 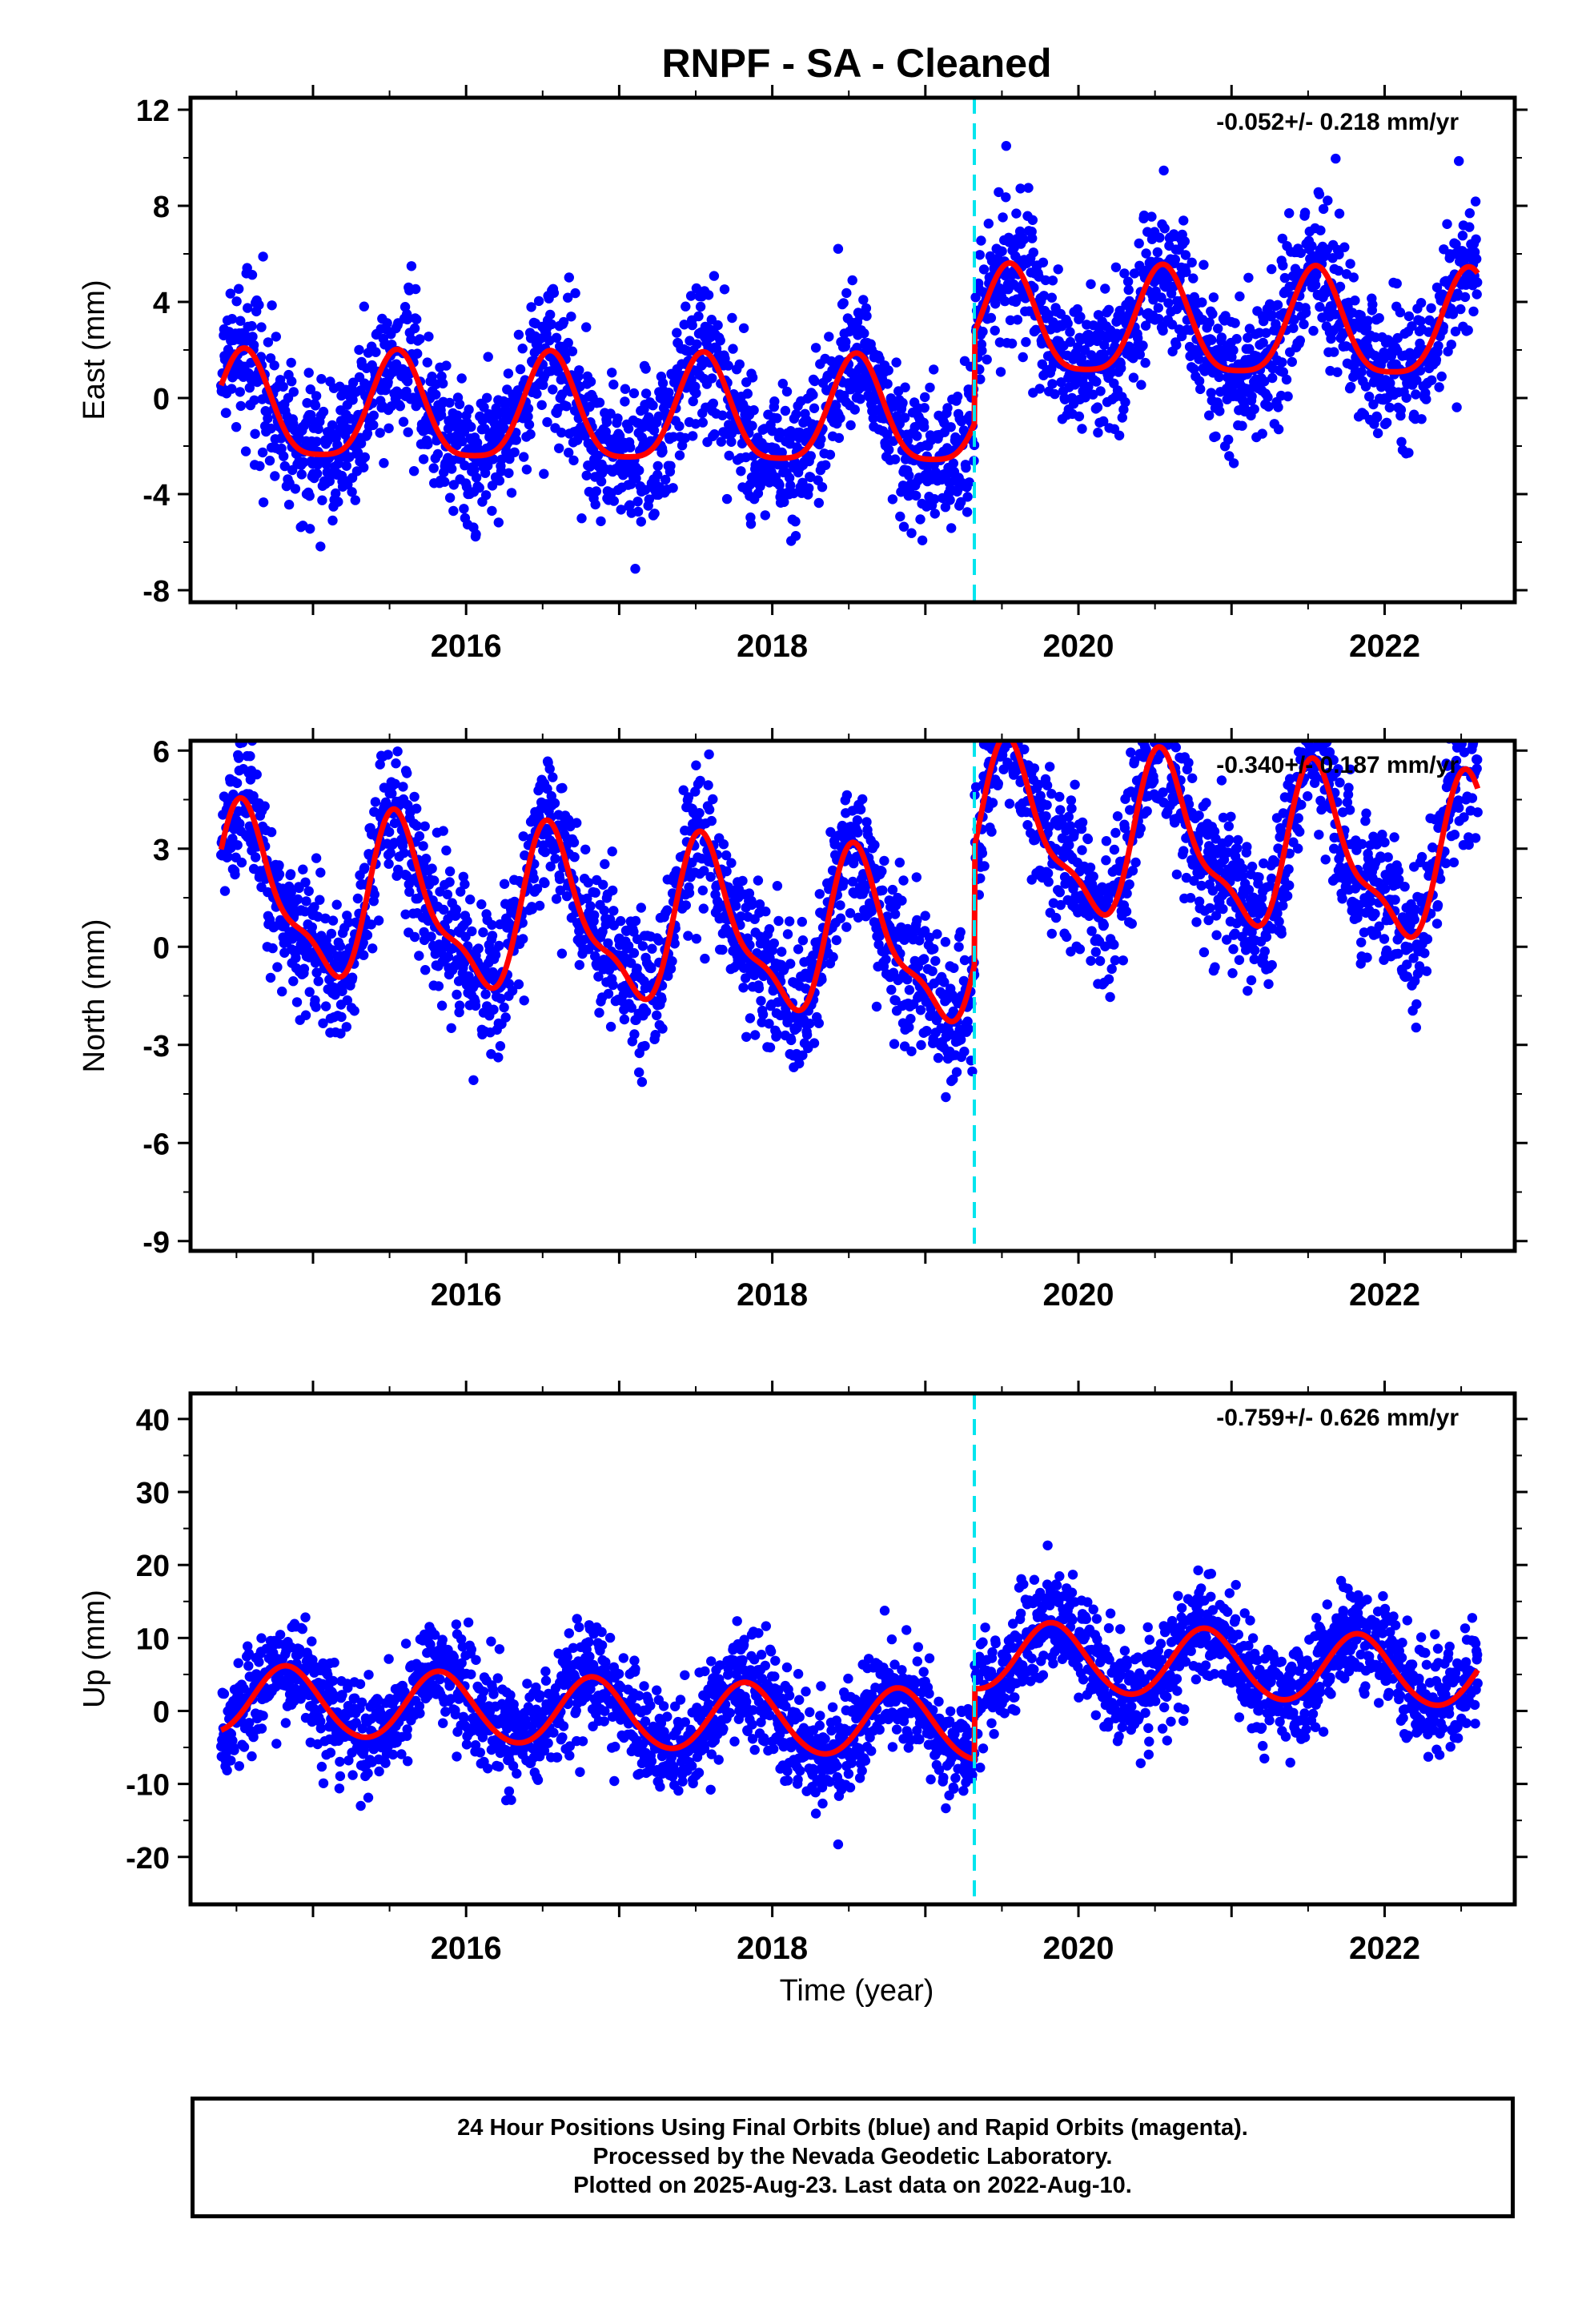 What do you see at coordinates (467, 646) in the screenshot?
I see `east-xtick-label: 2016` at bounding box center [467, 646].